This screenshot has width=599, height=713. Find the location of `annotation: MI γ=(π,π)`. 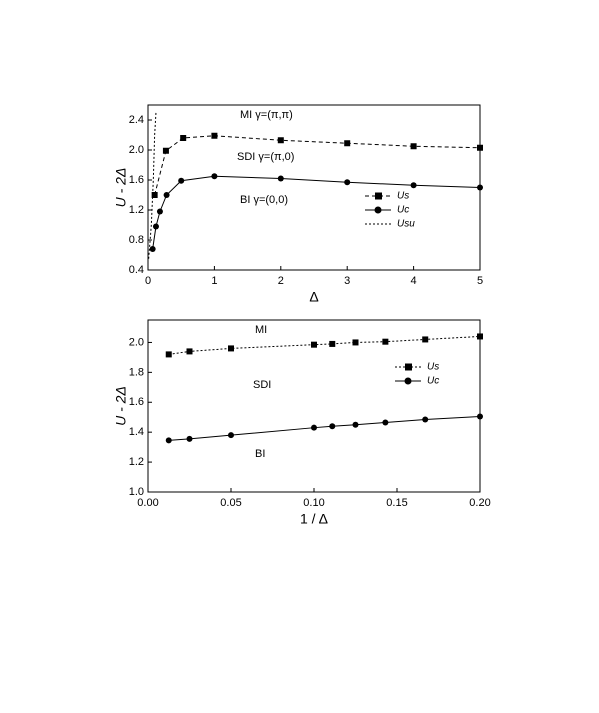

annotation: MI γ=(π,π) is located at coordinates (266, 115).